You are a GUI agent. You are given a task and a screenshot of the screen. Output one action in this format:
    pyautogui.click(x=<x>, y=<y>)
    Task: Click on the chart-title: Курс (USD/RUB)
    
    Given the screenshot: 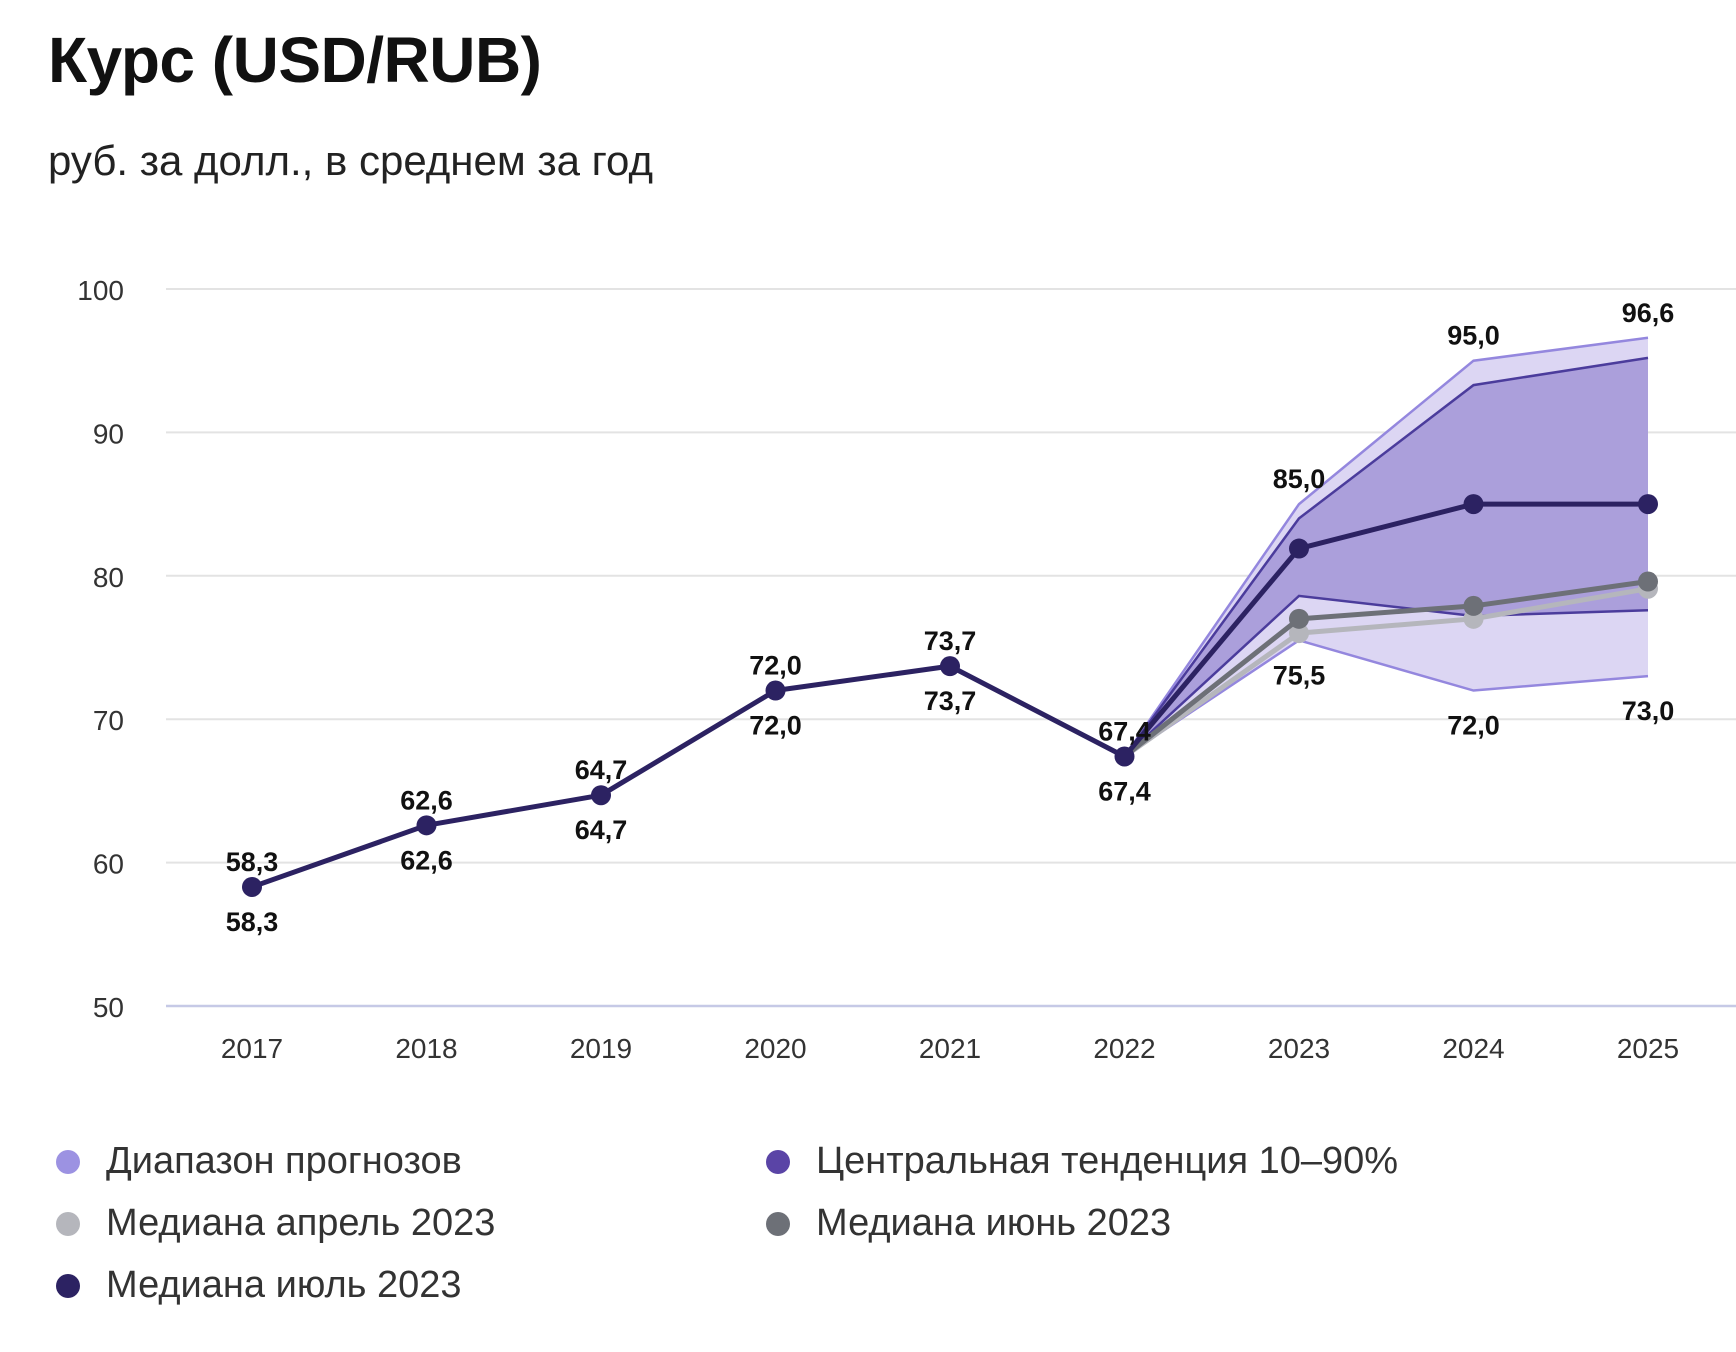 What is the action you would take?
    pyautogui.click(x=295, y=60)
    